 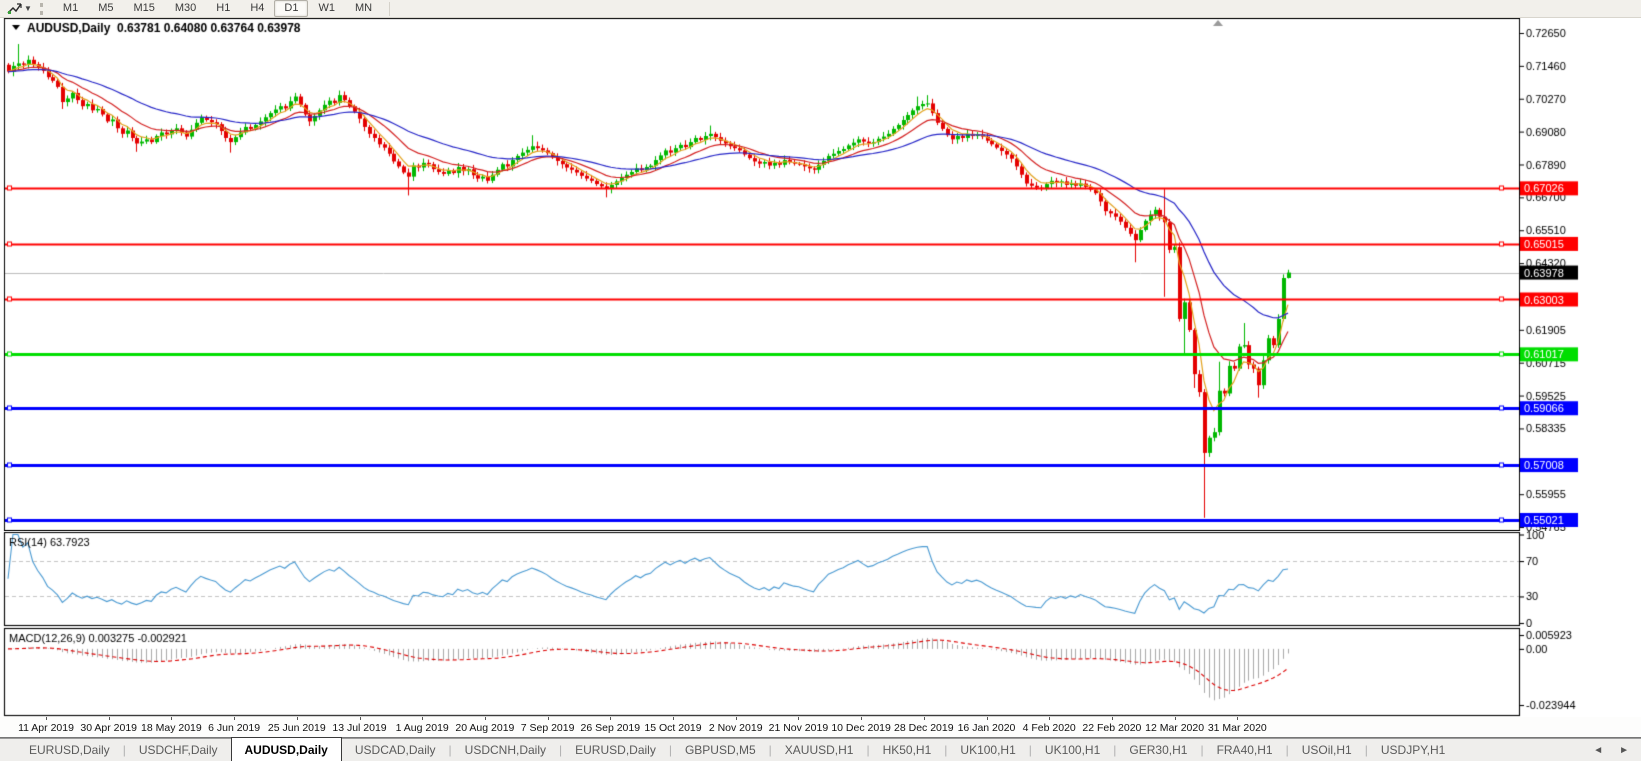 What do you see at coordinates (610, 728) in the screenshot?
I see `date-label: 26 Sep 2019` at bounding box center [610, 728].